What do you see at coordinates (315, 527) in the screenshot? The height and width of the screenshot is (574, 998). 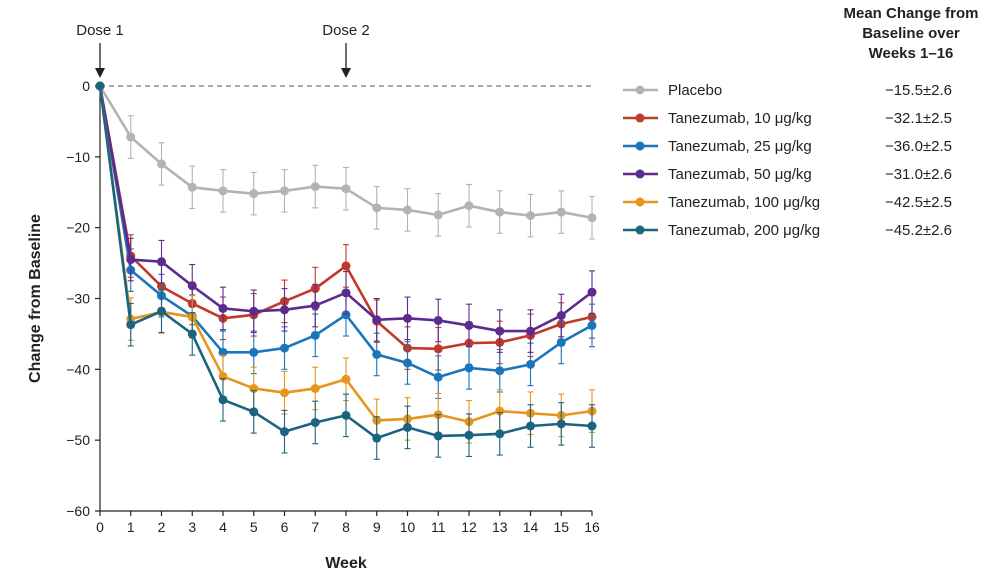 I see `x-tick-label: 7` at bounding box center [315, 527].